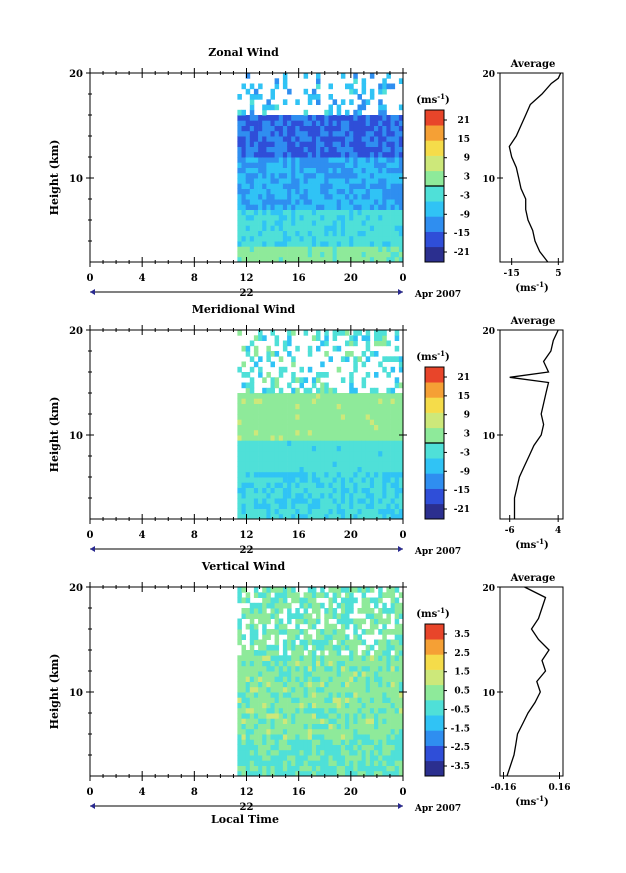  What do you see at coordinates (463, 397) in the screenshot?
I see `colorbar-tick-label: 15` at bounding box center [463, 397].